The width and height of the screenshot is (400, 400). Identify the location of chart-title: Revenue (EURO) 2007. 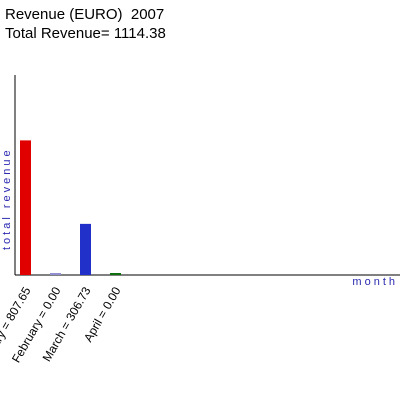
(85, 14).